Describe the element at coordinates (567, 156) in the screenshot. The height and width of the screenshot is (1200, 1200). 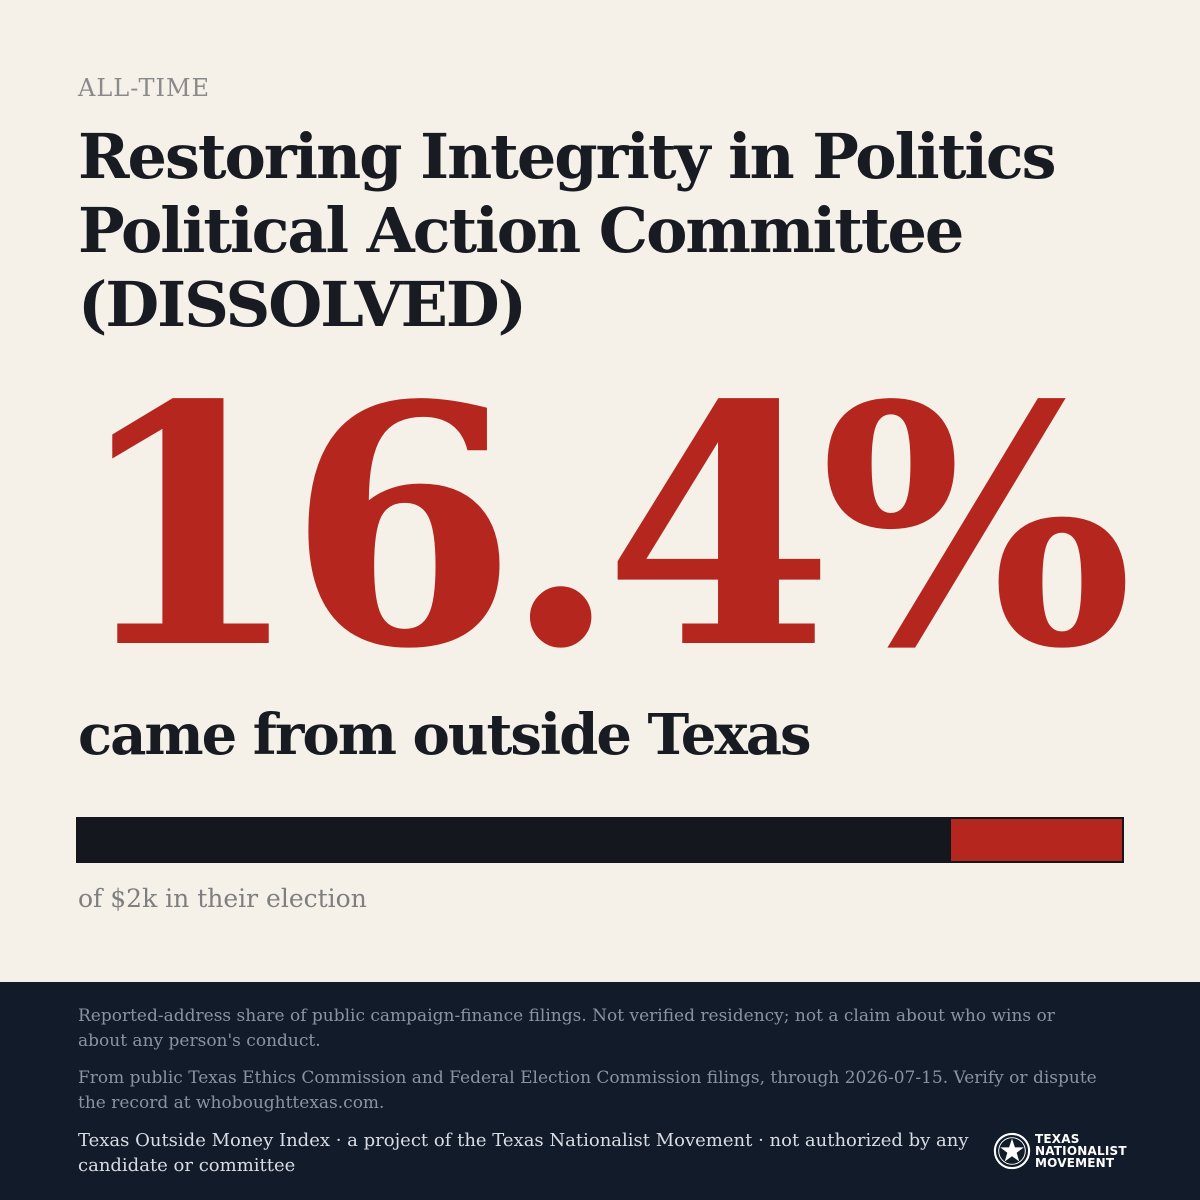
I see `title-line: Restoring Integrity in Politics` at that location.